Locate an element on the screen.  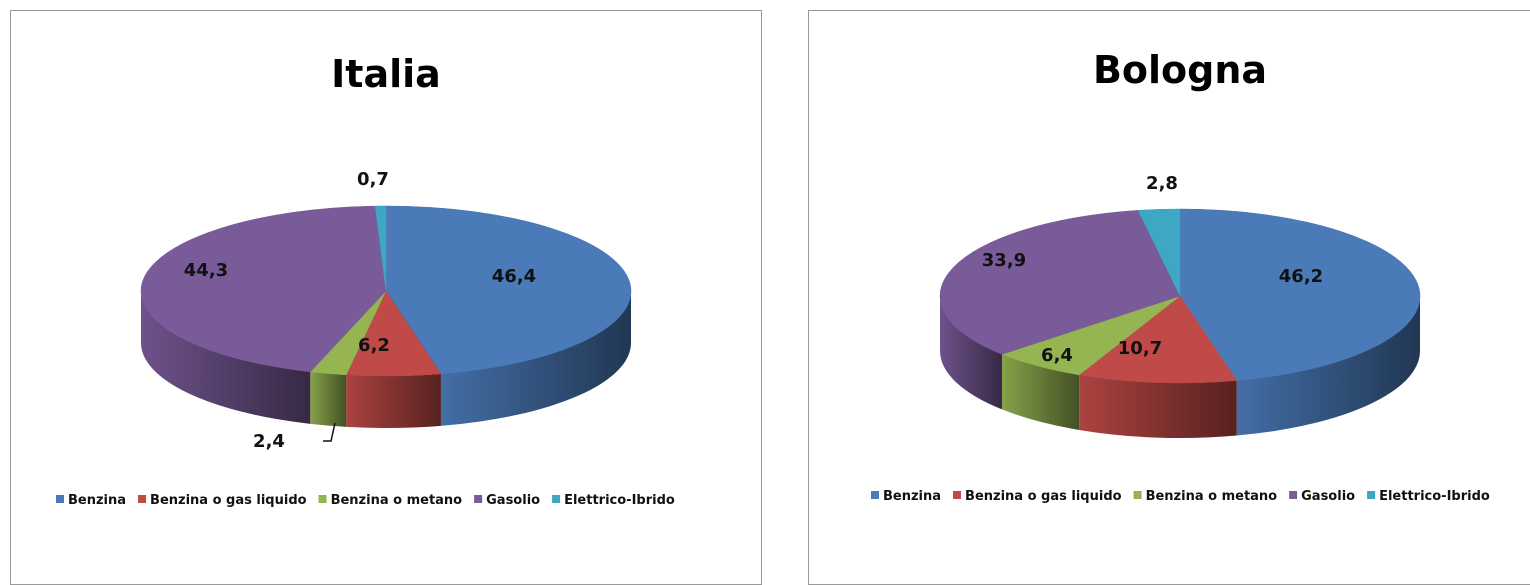
data-label-elettrico-ibrido: 2,8 is located at coordinates (1162, 183).